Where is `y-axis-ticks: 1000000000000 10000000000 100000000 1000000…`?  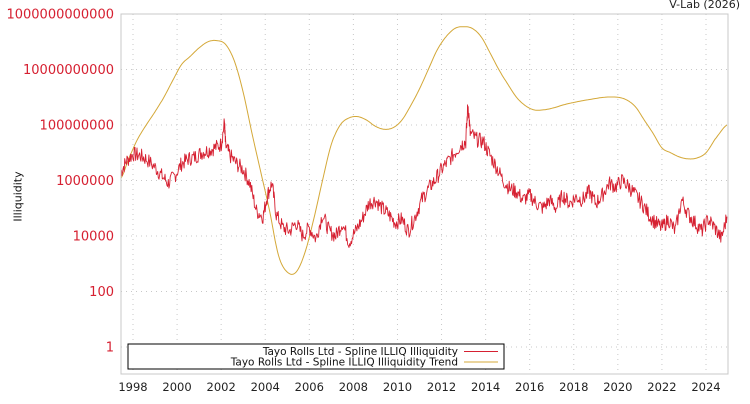 y-axis-ticks: 1000000000000 10000000000 100000000 1000000… is located at coordinates (60, 182).